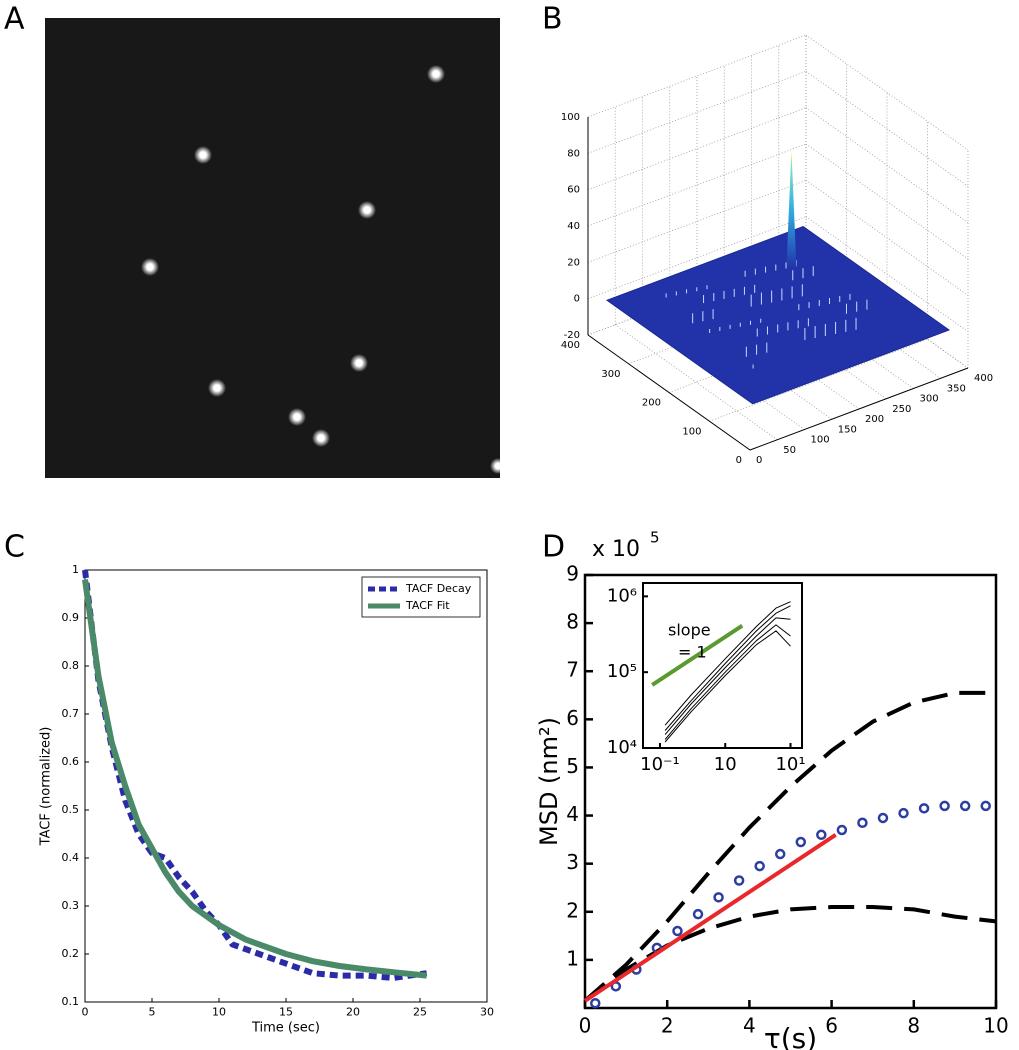 Image resolution: width=1019 pixels, height=1050 pixels. What do you see at coordinates (572, 670) in the screenshot?
I see `y-tick-label: 7` at bounding box center [572, 670].